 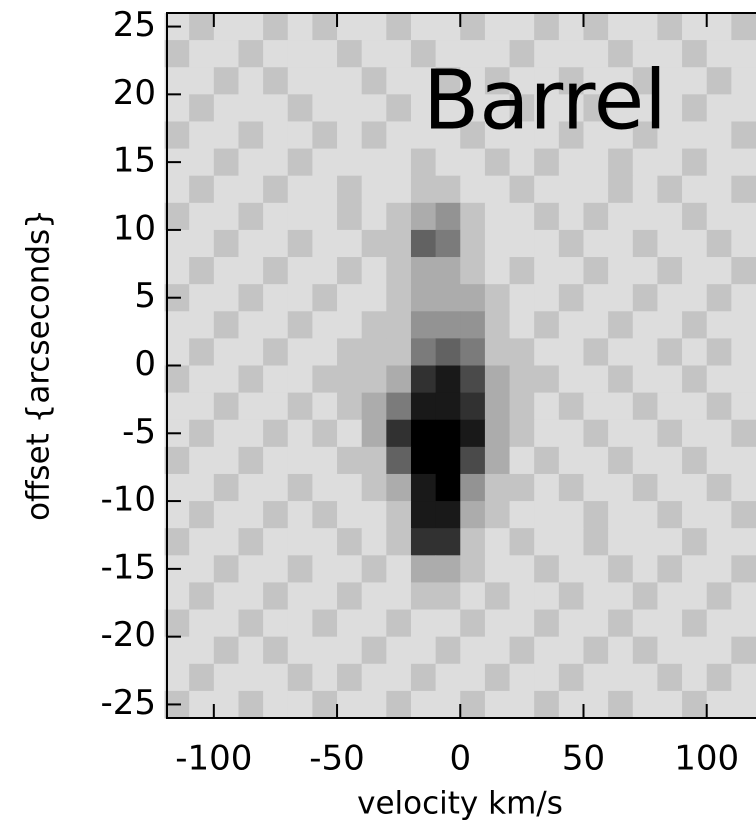 I want to click on x-tick-label: 50, so click(x=583, y=759).